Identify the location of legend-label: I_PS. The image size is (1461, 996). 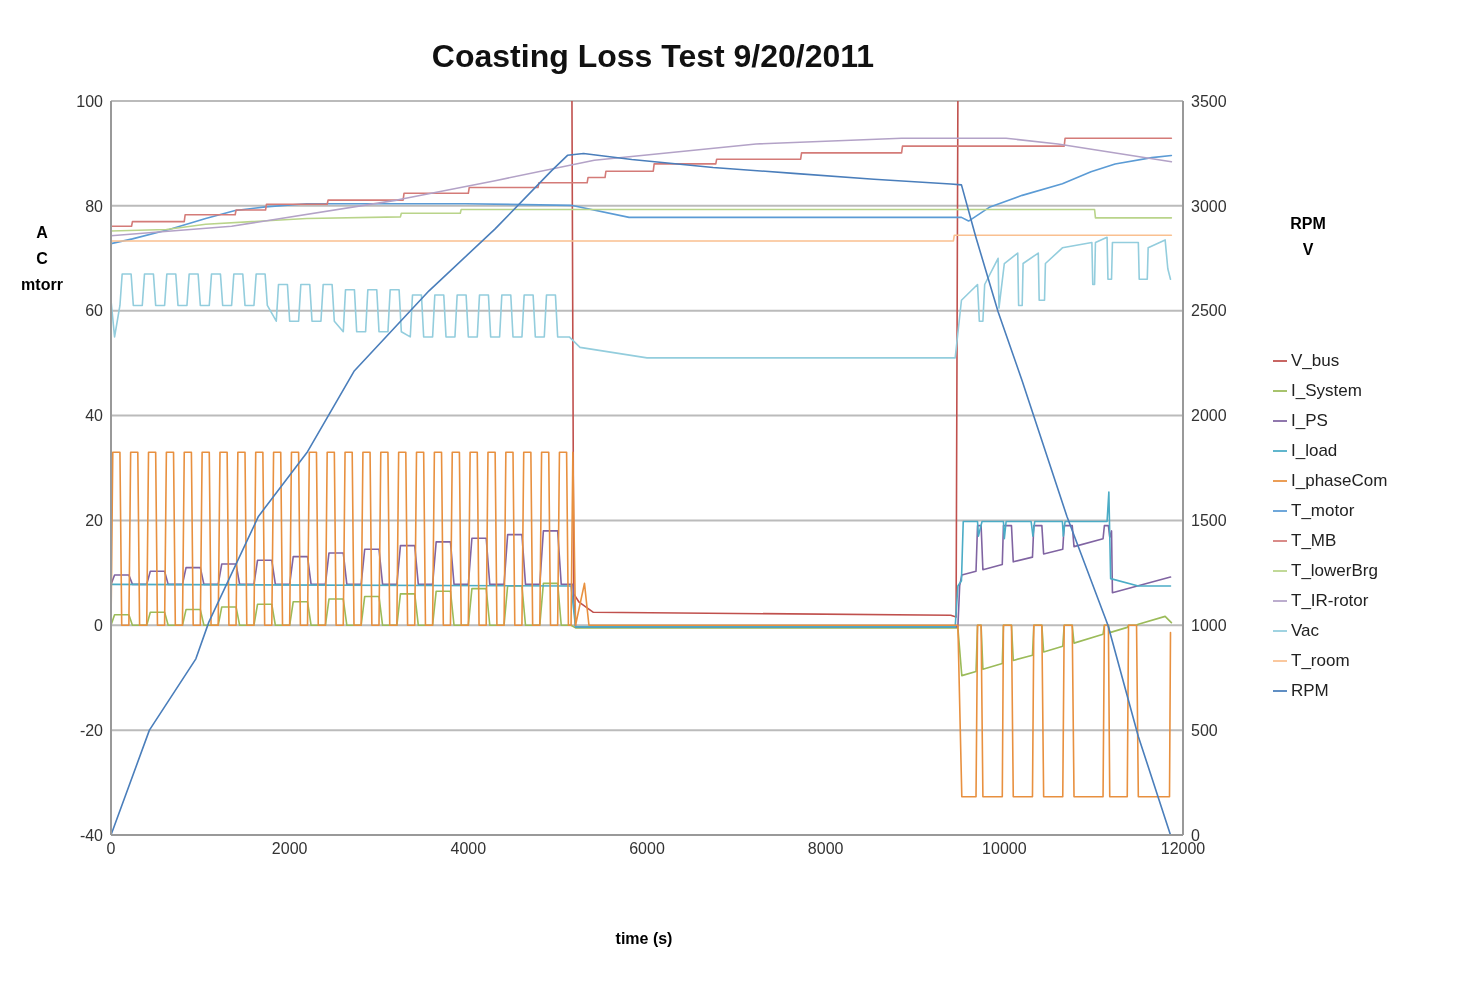
(1309, 420).